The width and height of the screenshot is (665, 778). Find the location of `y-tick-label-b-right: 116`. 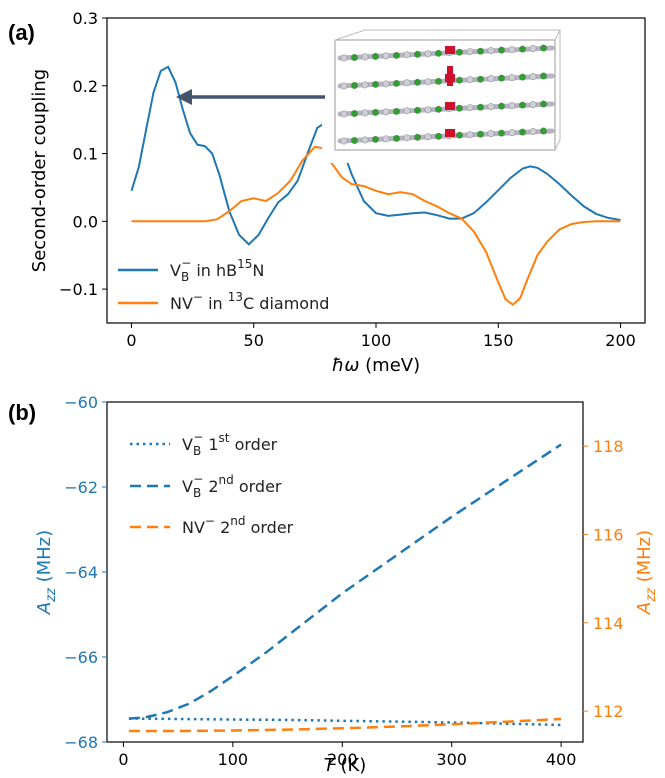

y-tick-label-b-right: 116 is located at coordinates (608, 534).